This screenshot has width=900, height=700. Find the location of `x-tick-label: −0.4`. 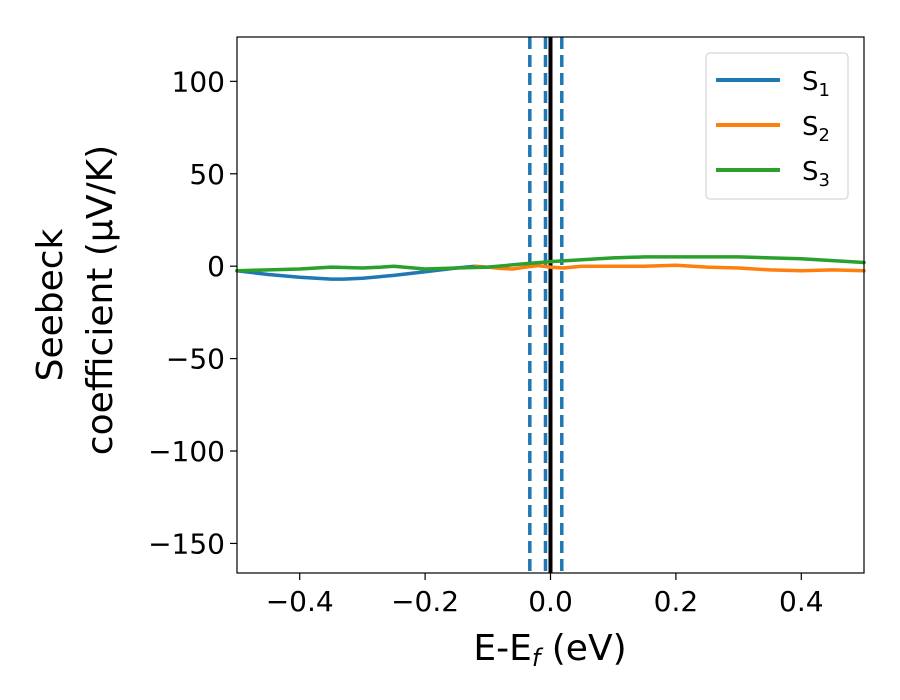

x-tick-label: −0.4 is located at coordinates (300, 601).